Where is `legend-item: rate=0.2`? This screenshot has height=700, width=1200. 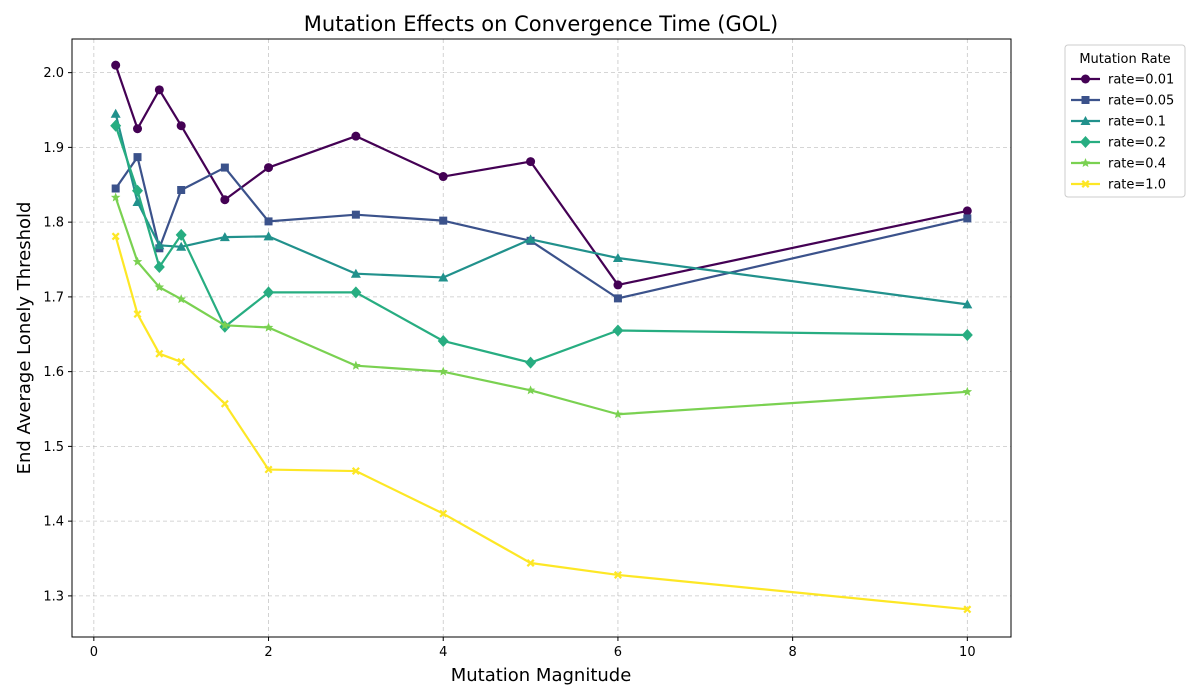 legend-item: rate=0.2 is located at coordinates (1118, 143).